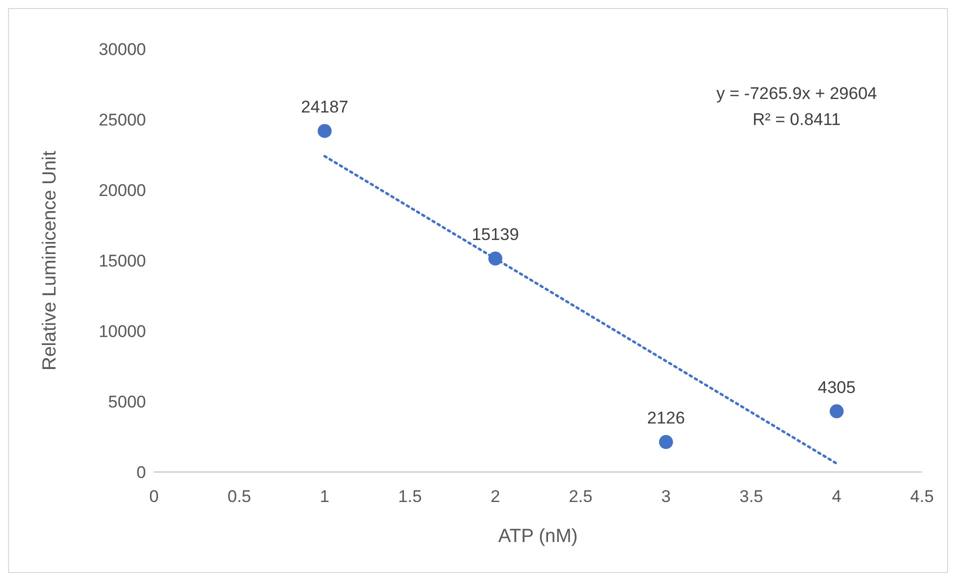 This screenshot has width=956, height=581. What do you see at coordinates (122, 261) in the screenshot?
I see `y-tick-label: 15000` at bounding box center [122, 261].